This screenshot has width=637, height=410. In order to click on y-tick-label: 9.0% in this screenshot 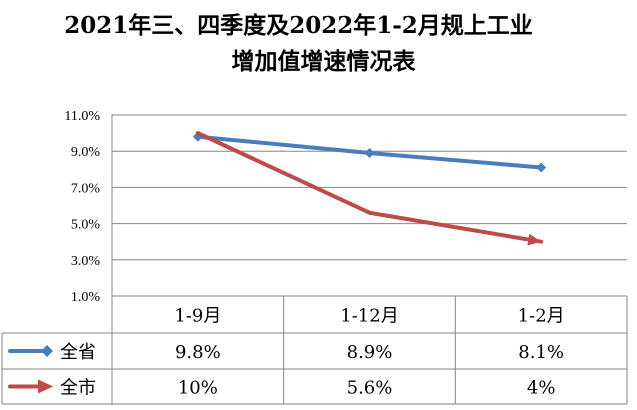, I will do `click(86, 152)`.